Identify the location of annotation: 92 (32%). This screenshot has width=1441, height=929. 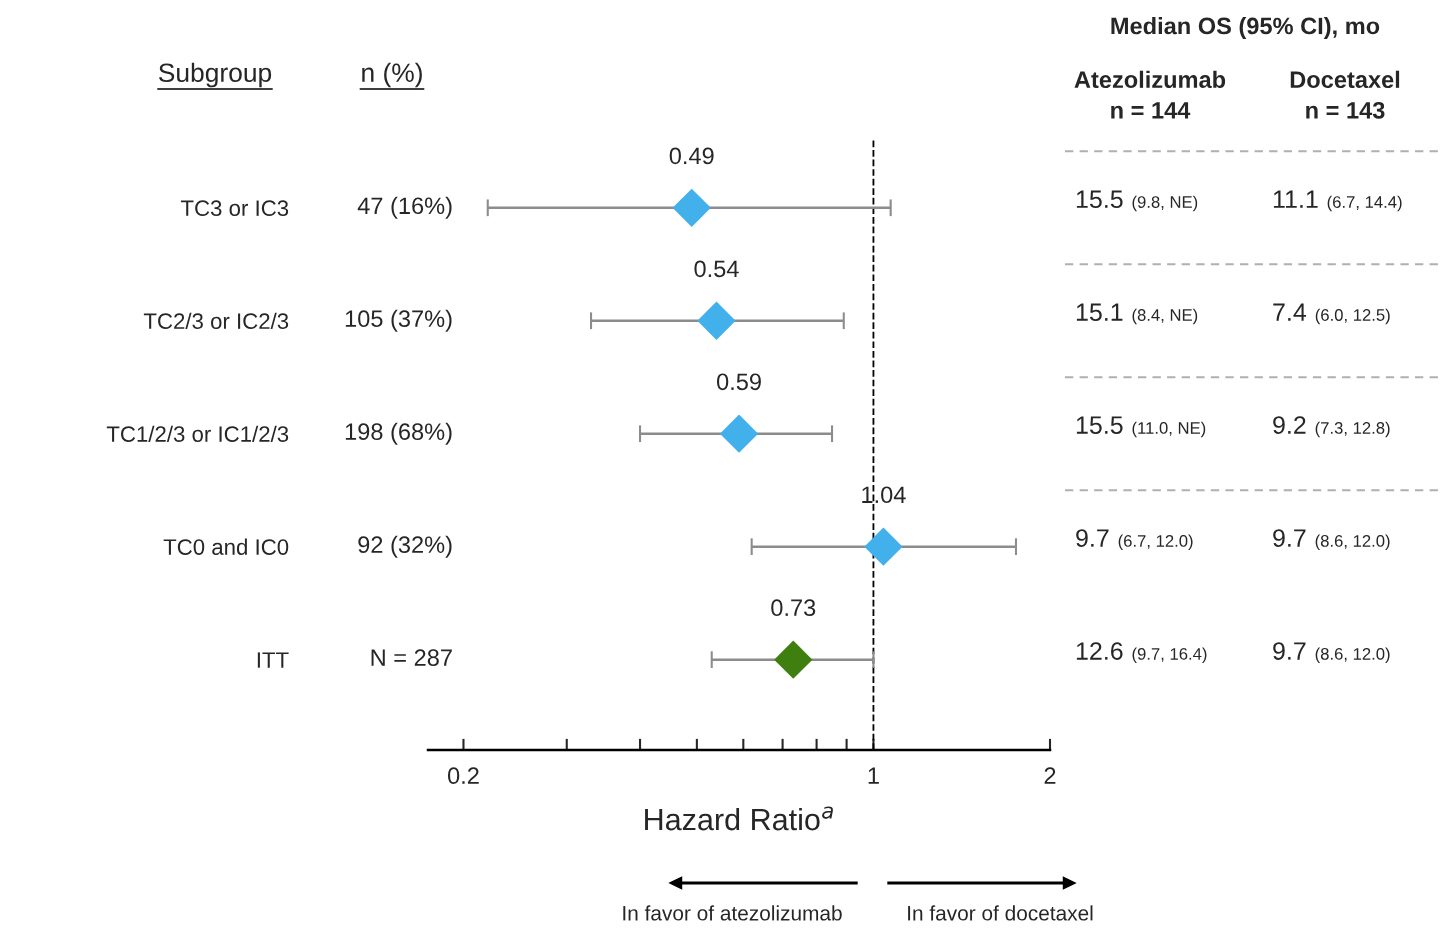
(405, 546).